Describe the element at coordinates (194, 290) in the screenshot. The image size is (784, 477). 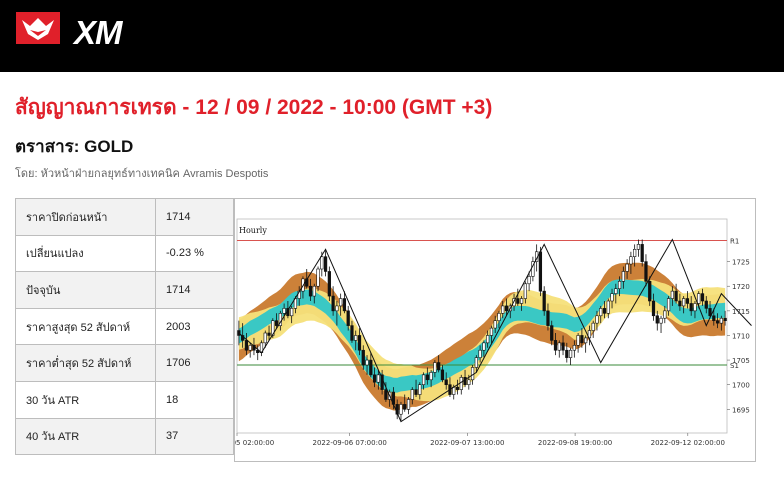
I see `stat-value: 1714` at that location.